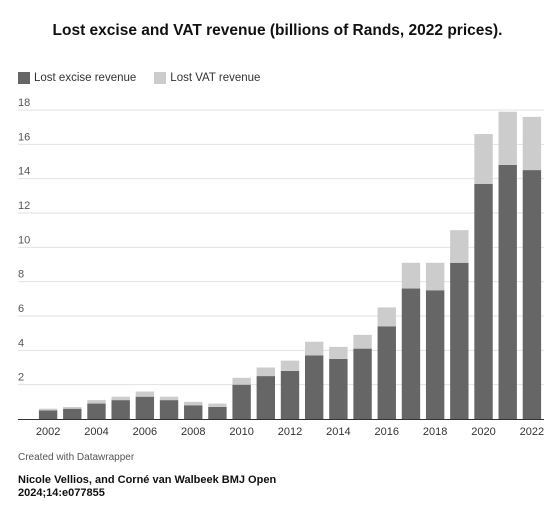 The height and width of the screenshot is (506, 555). I want to click on credit-text: Created with Datawrapper, so click(76, 457).